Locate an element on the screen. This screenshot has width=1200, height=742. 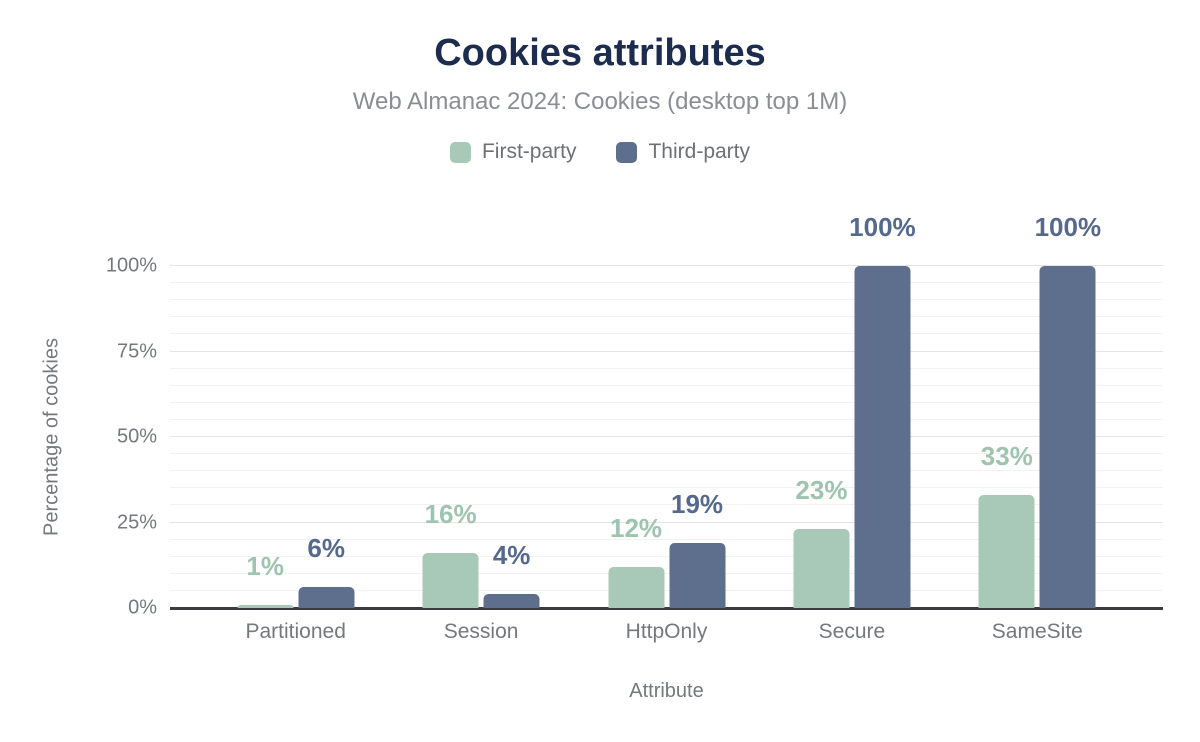
bar-pair: 16% 4% is located at coordinates (481, 437).